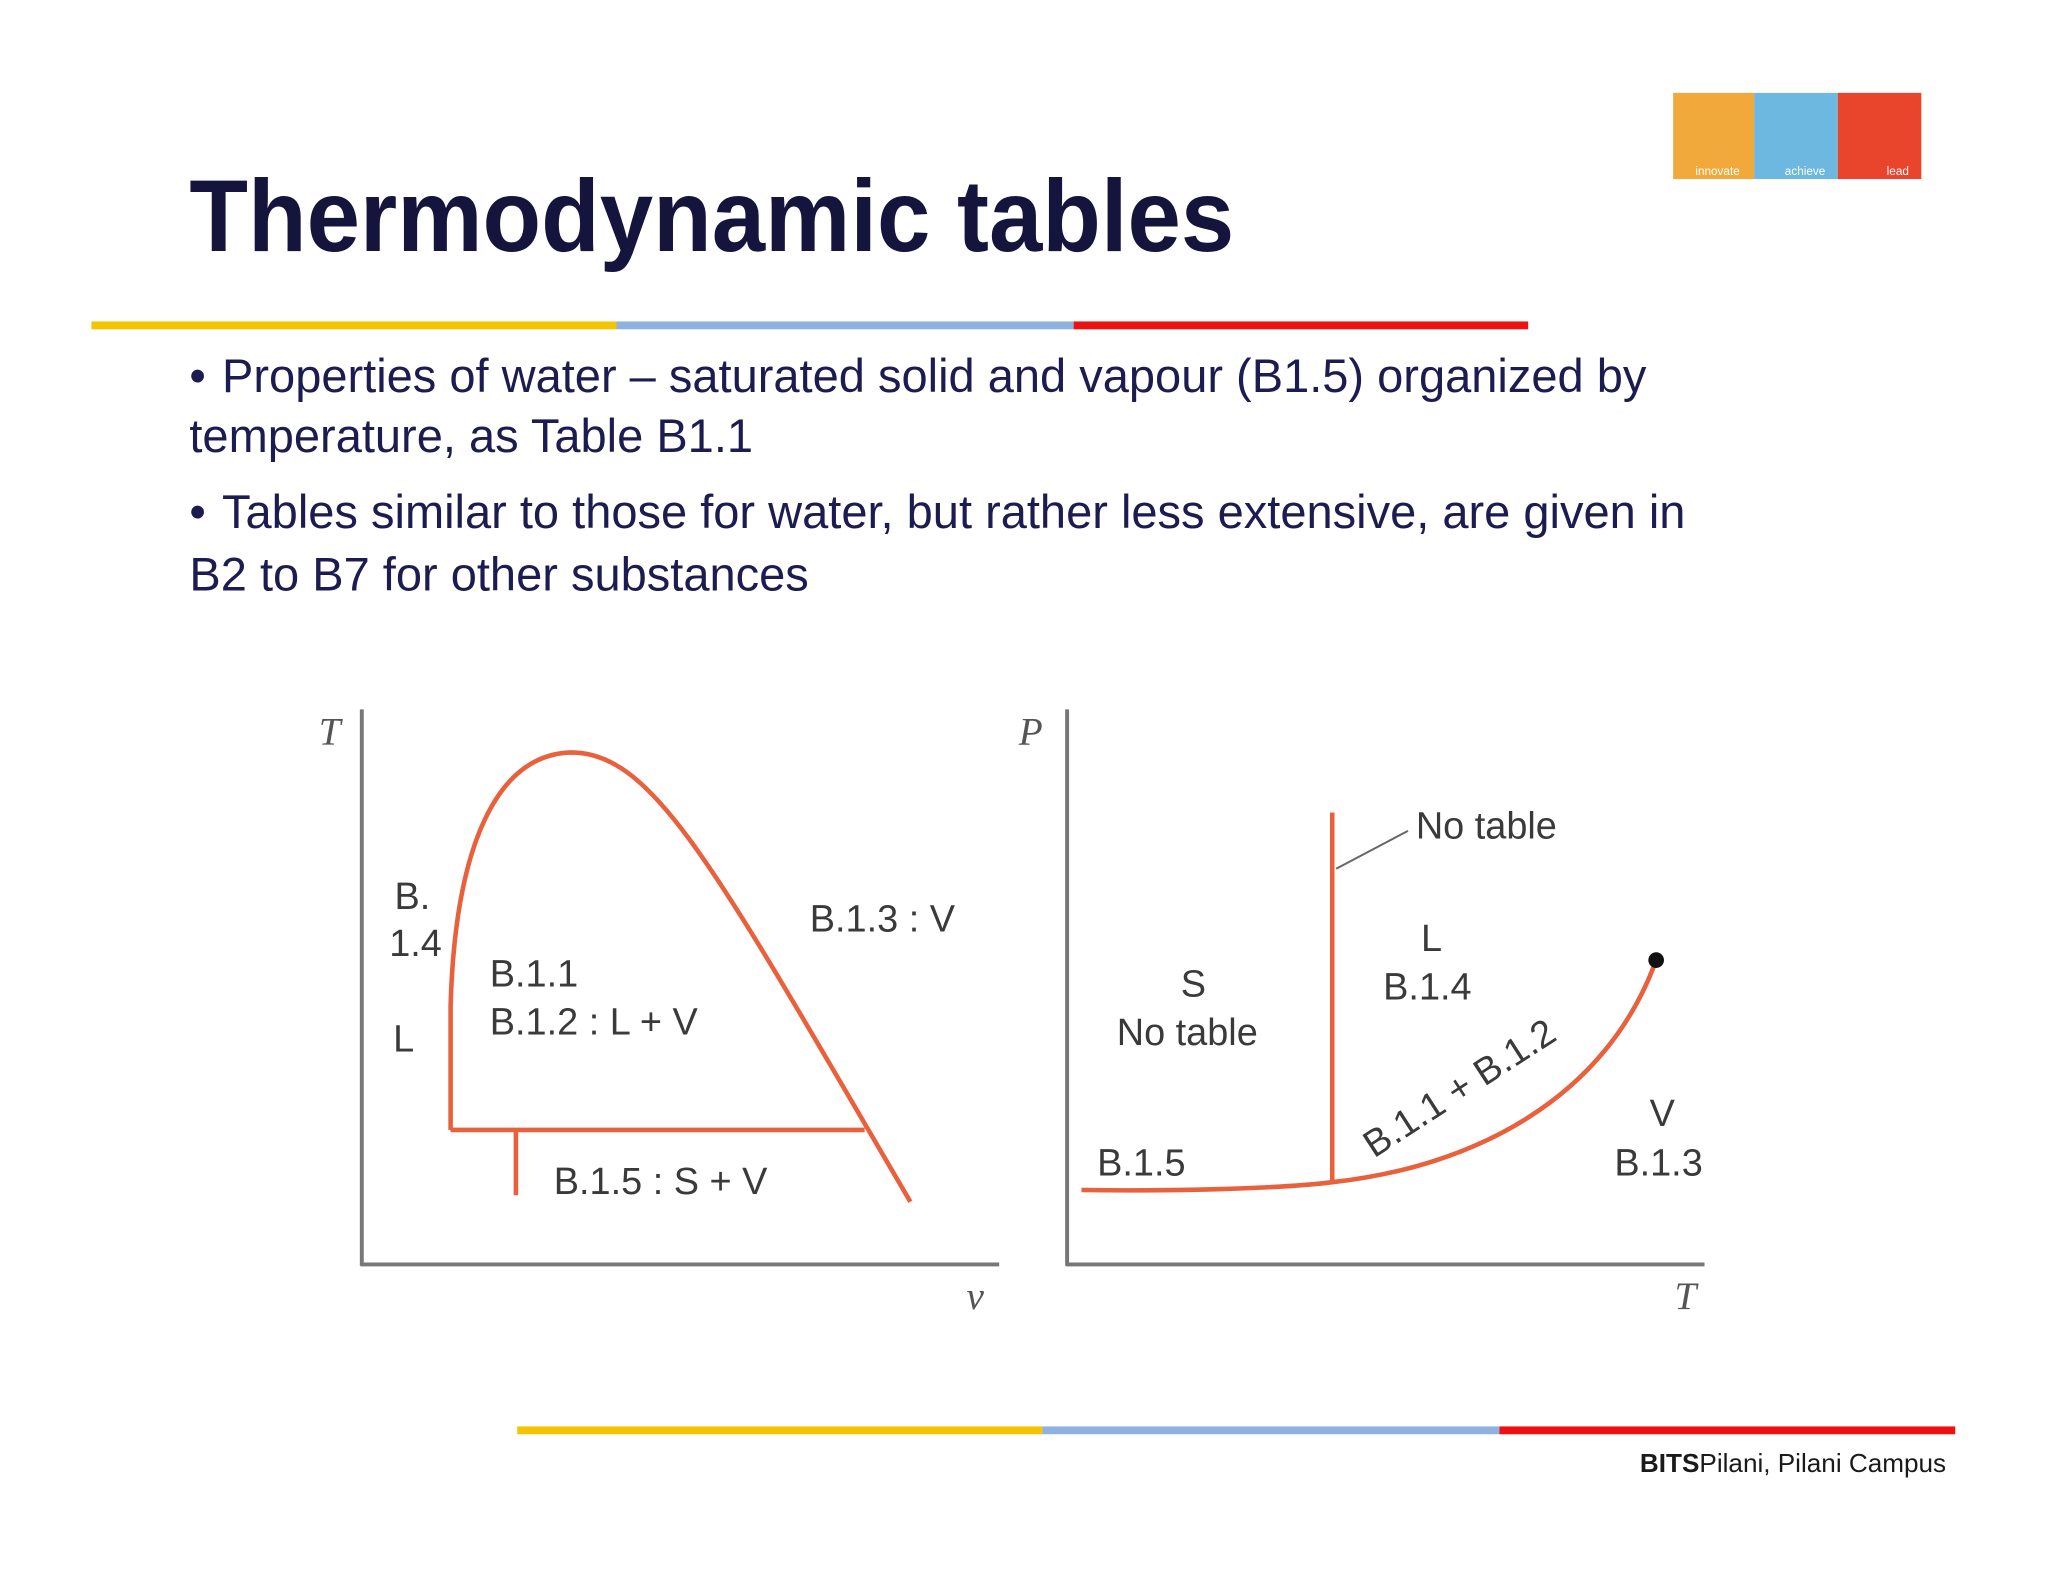  Describe the element at coordinates (1372, 849) in the screenshot. I see `pointer` at that location.